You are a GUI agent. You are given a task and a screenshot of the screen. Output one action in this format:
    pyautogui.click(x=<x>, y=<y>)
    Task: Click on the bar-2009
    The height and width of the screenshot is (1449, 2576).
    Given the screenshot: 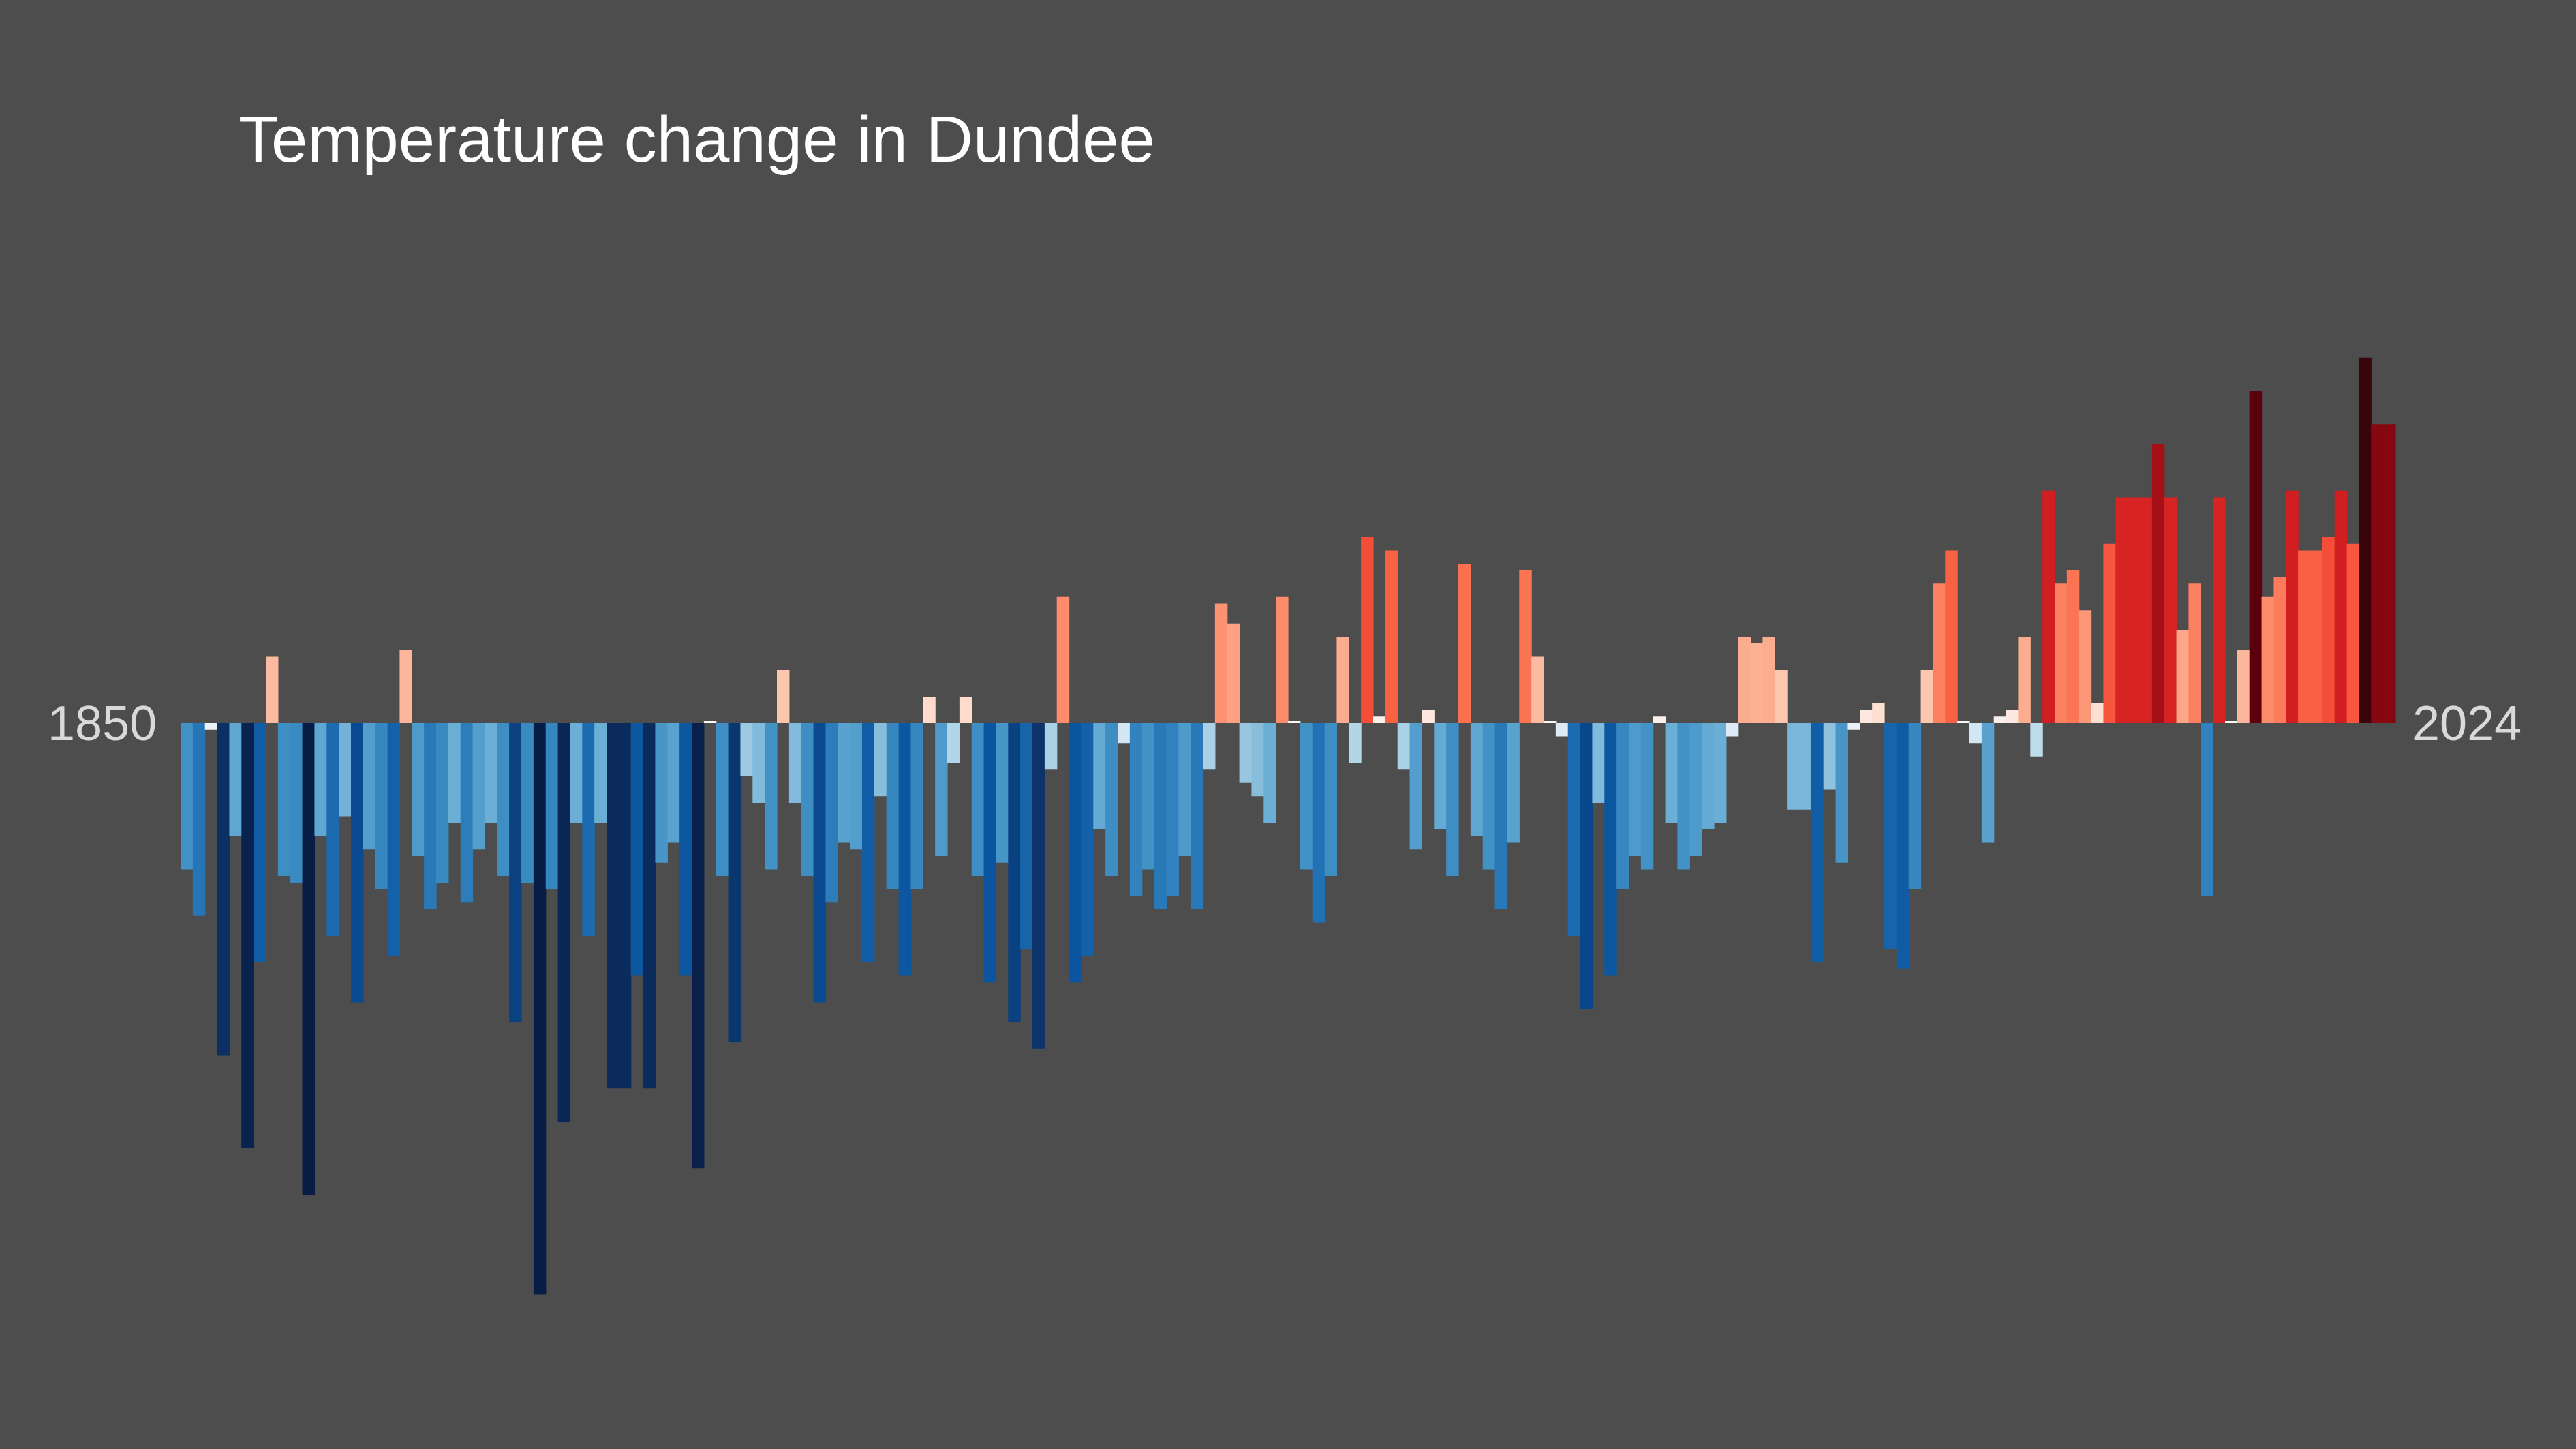 What is the action you would take?
    pyautogui.click(x=2121, y=610)
    